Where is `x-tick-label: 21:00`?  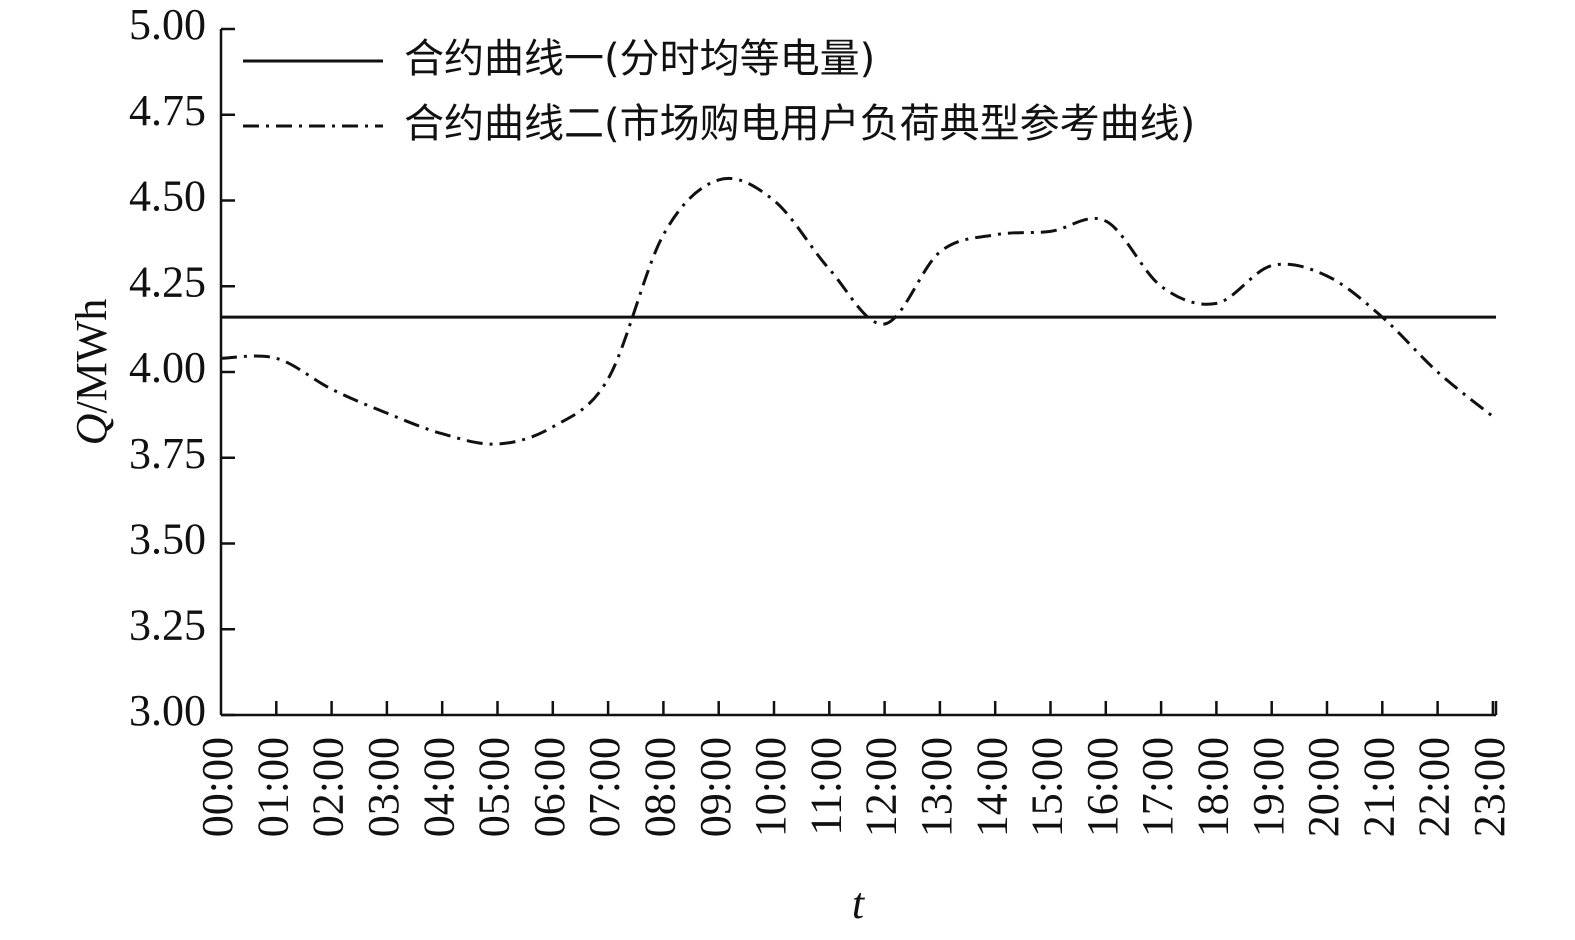 x-tick-label: 21:00 is located at coordinates (1378, 787).